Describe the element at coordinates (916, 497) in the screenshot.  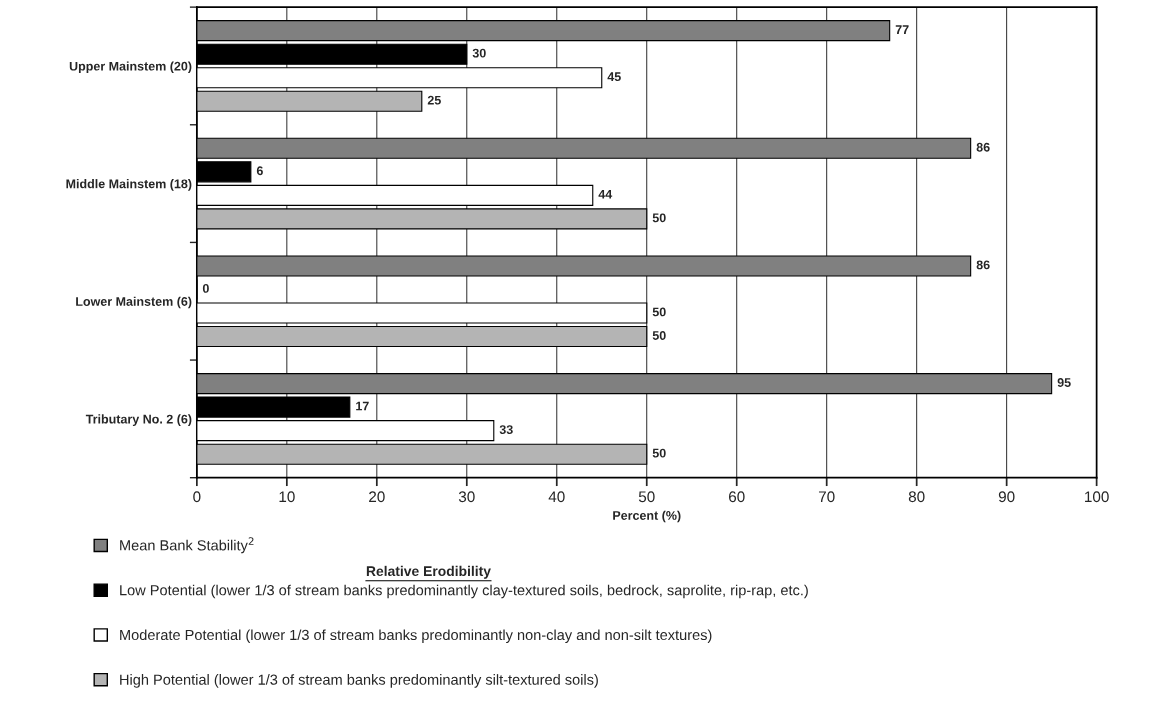
I see `x-tick-label: 80` at that location.